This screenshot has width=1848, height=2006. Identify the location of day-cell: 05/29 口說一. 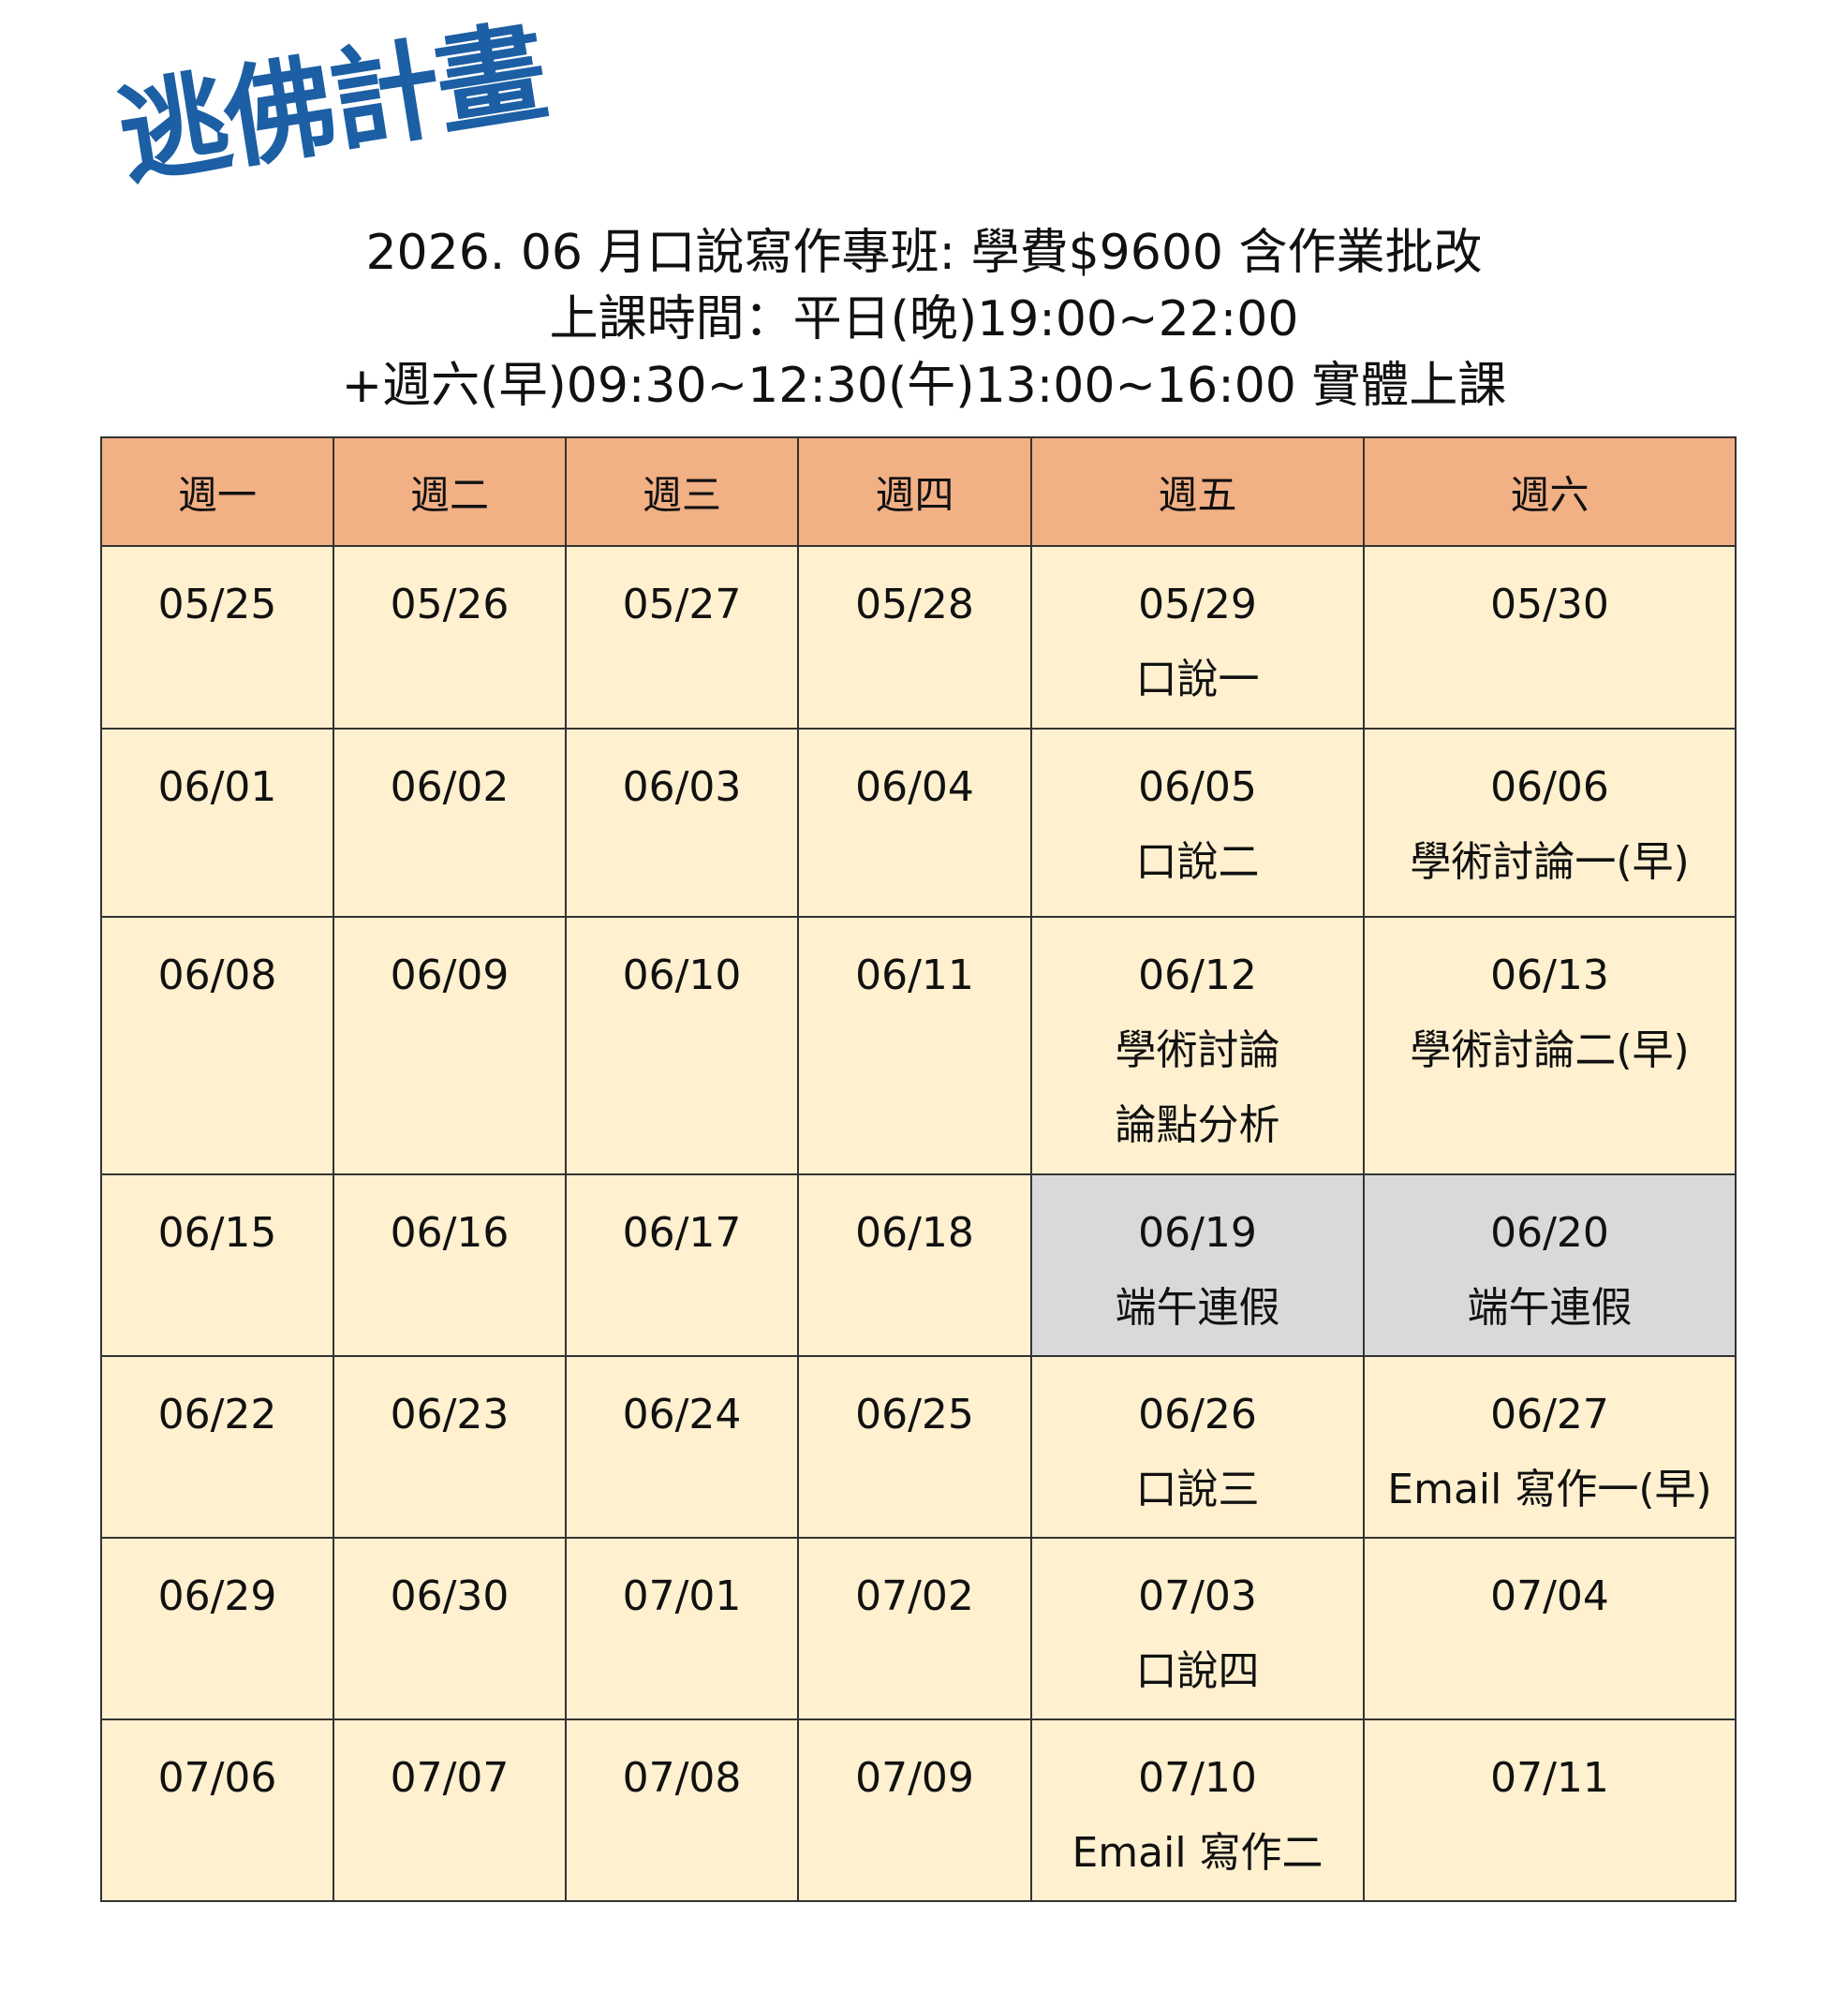
(1197, 637).